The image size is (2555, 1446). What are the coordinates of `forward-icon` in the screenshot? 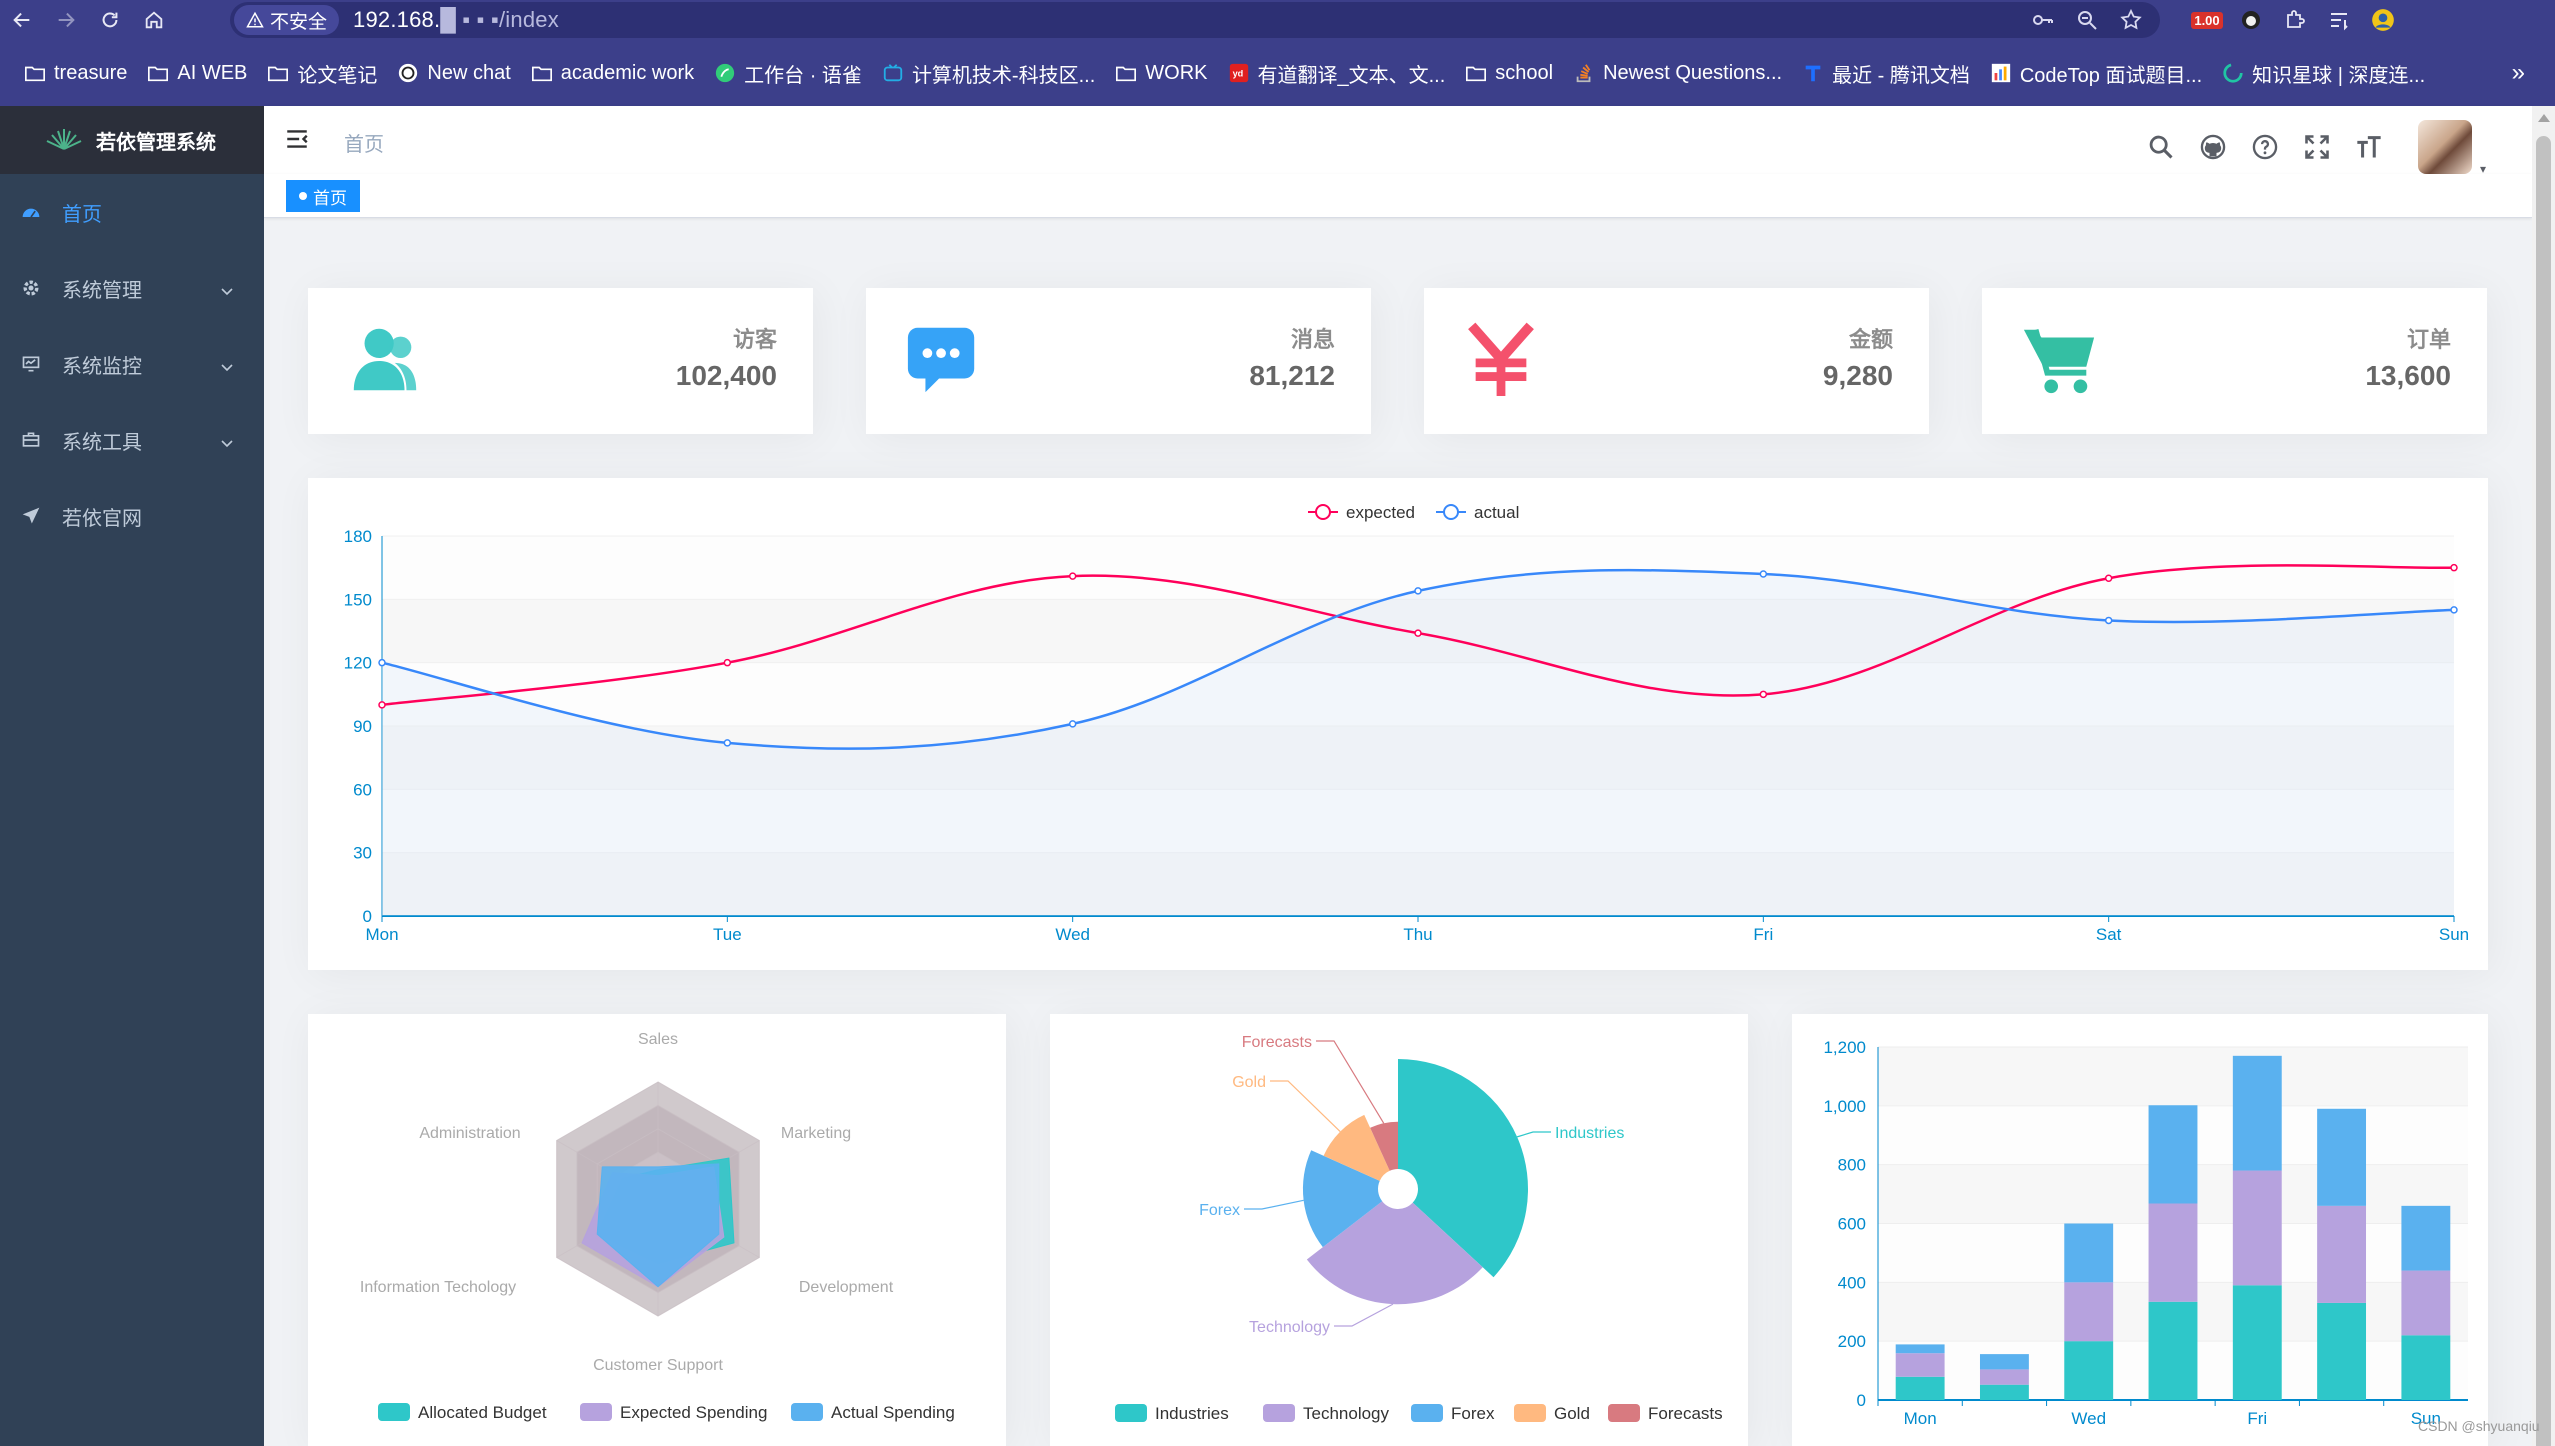 It's located at (66, 20).